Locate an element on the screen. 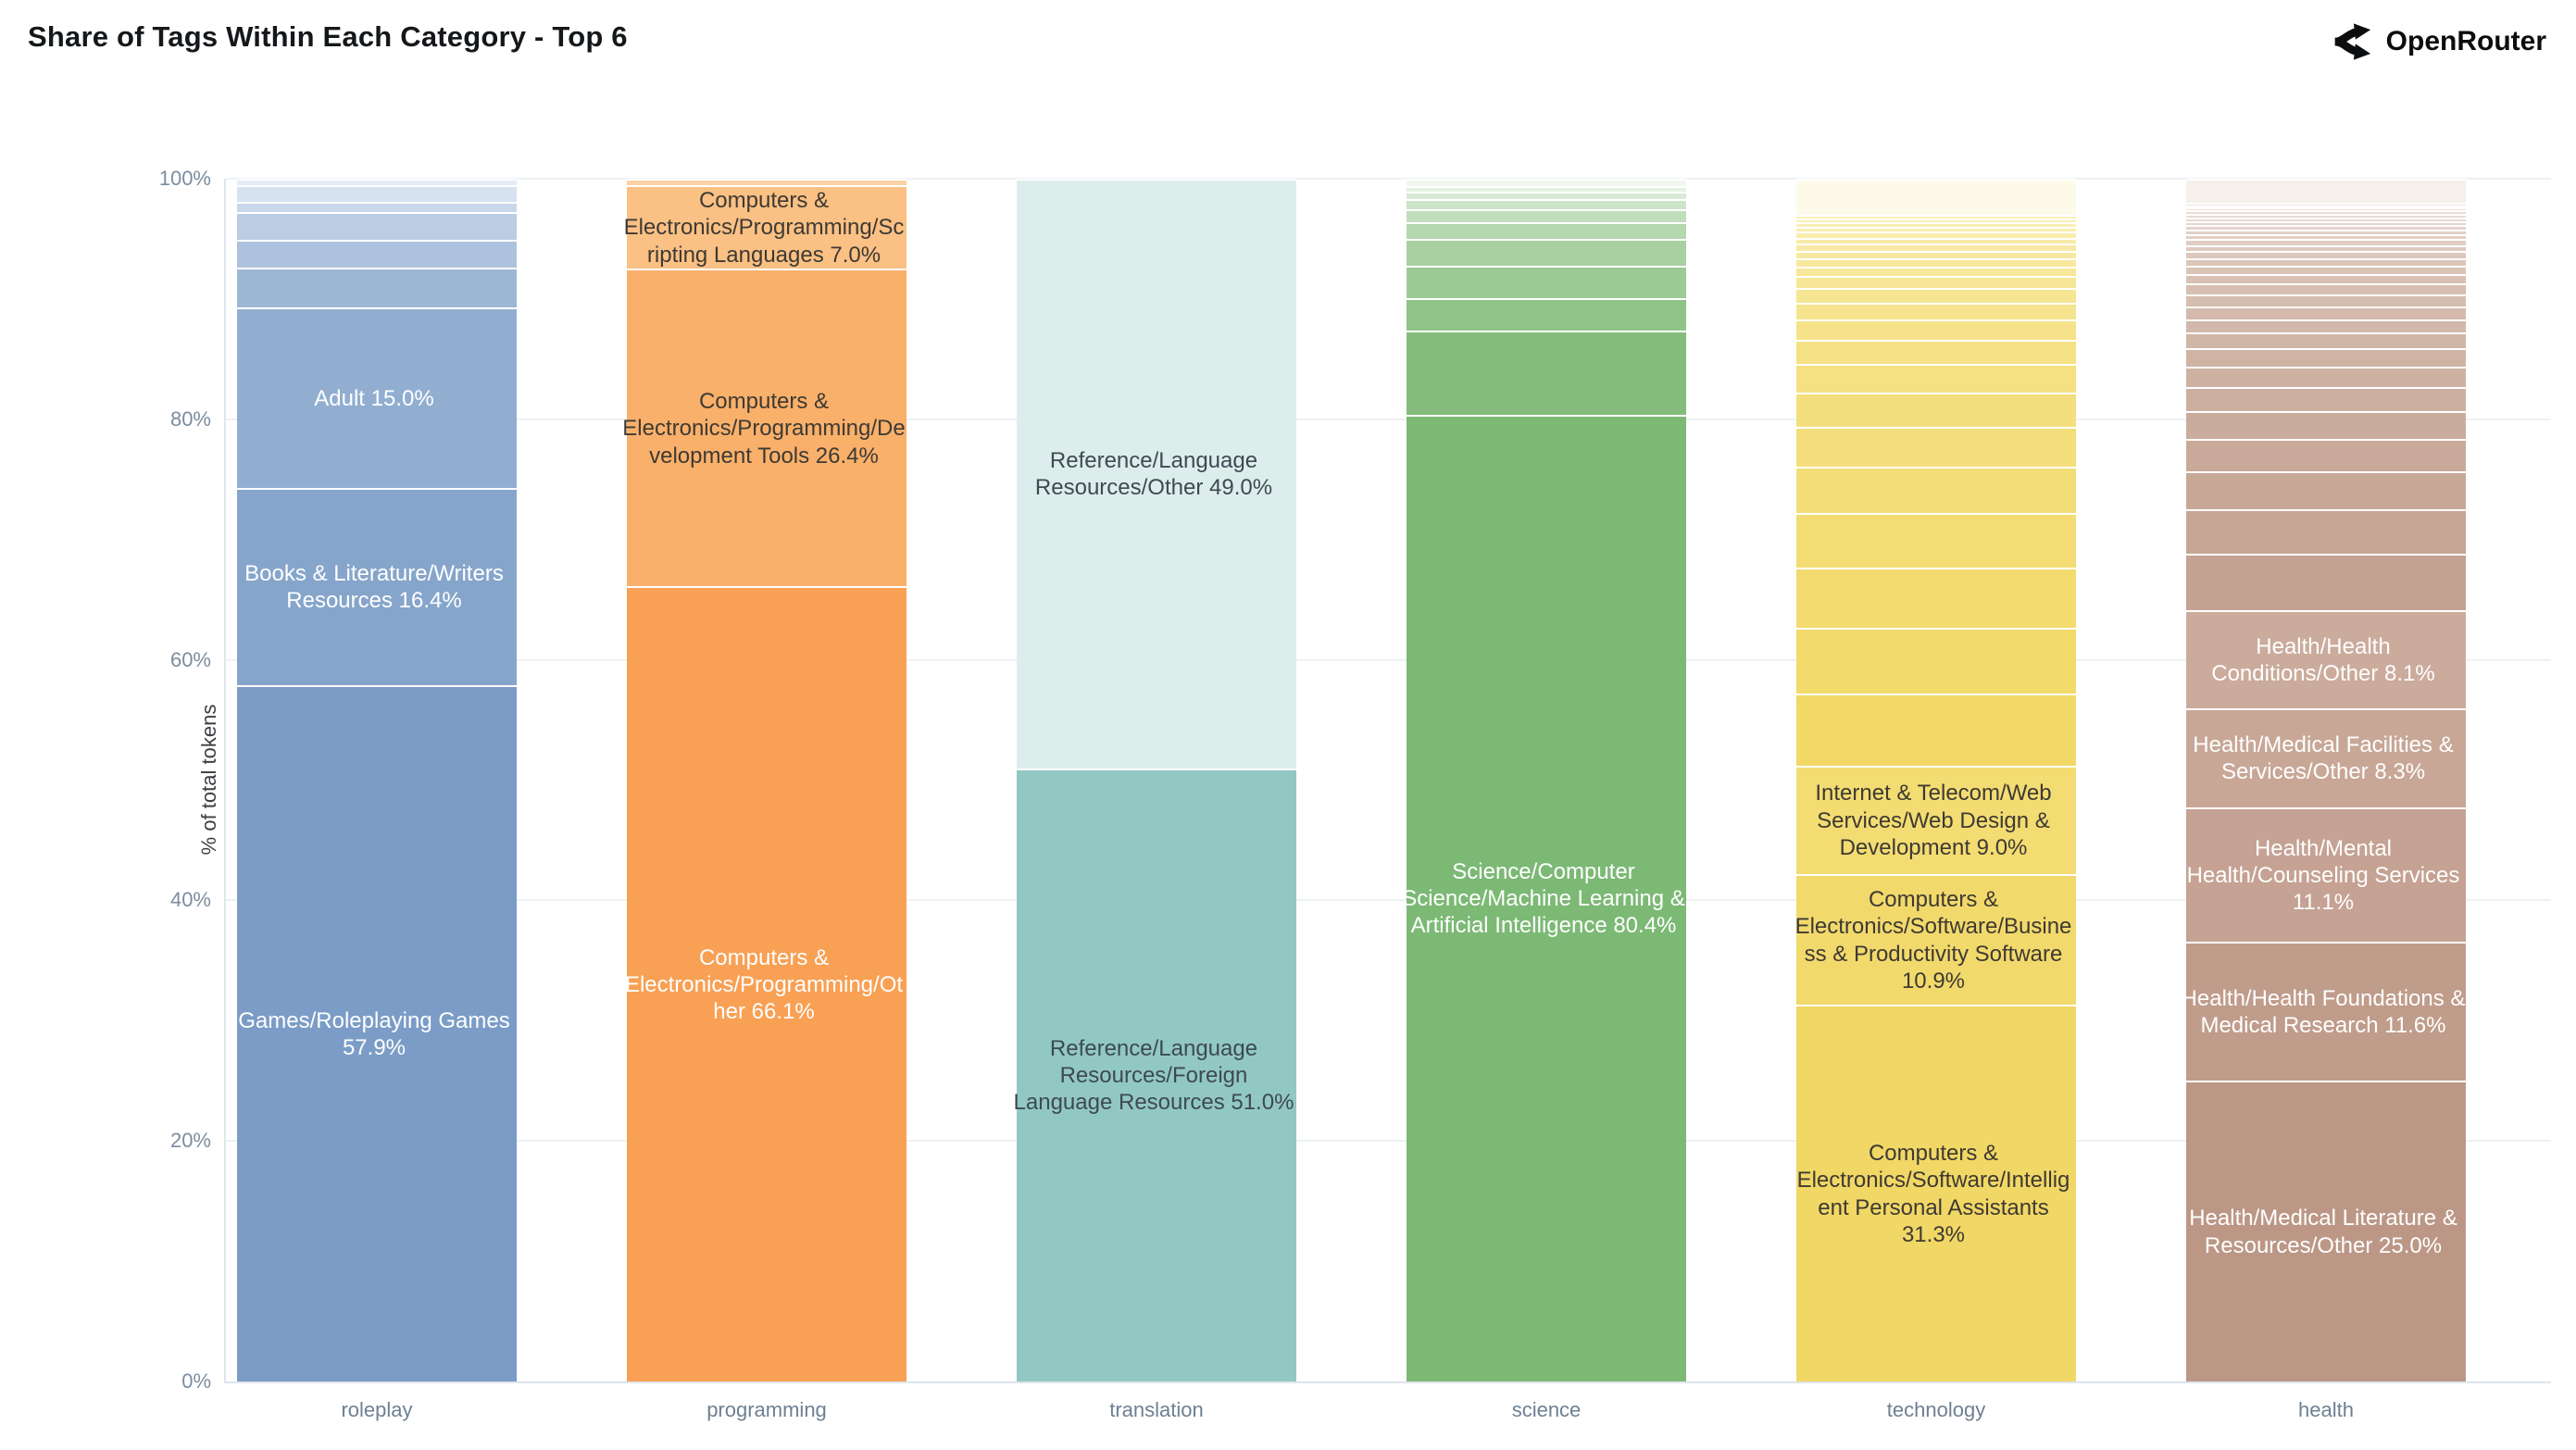 The image size is (2576, 1450). y-tick-100: 100% is located at coordinates (185, 178).